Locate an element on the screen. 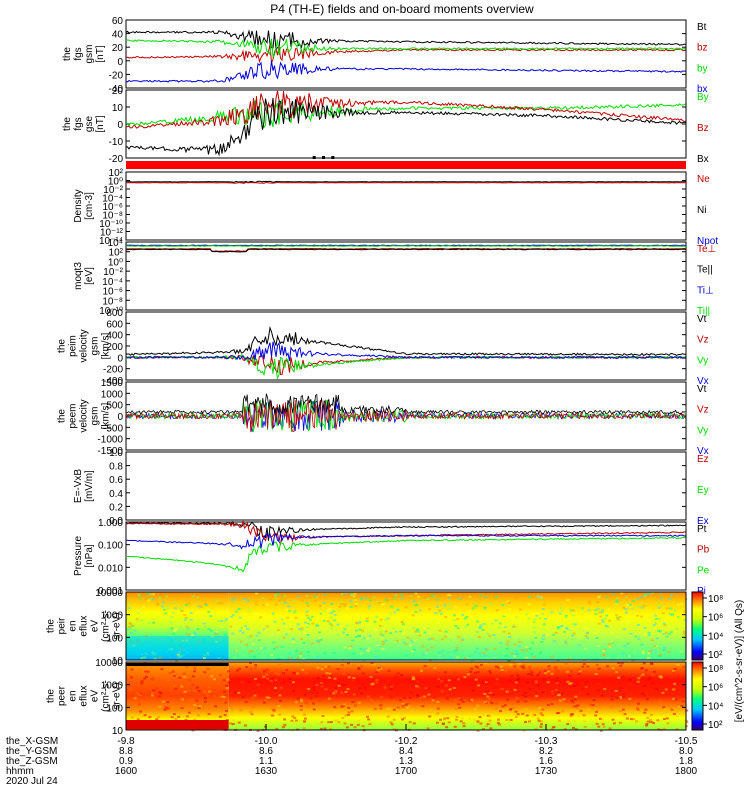 The height and width of the screenshot is (800, 750). pressure-ylabel: Pressure [nPa] is located at coordinates (84, 556).